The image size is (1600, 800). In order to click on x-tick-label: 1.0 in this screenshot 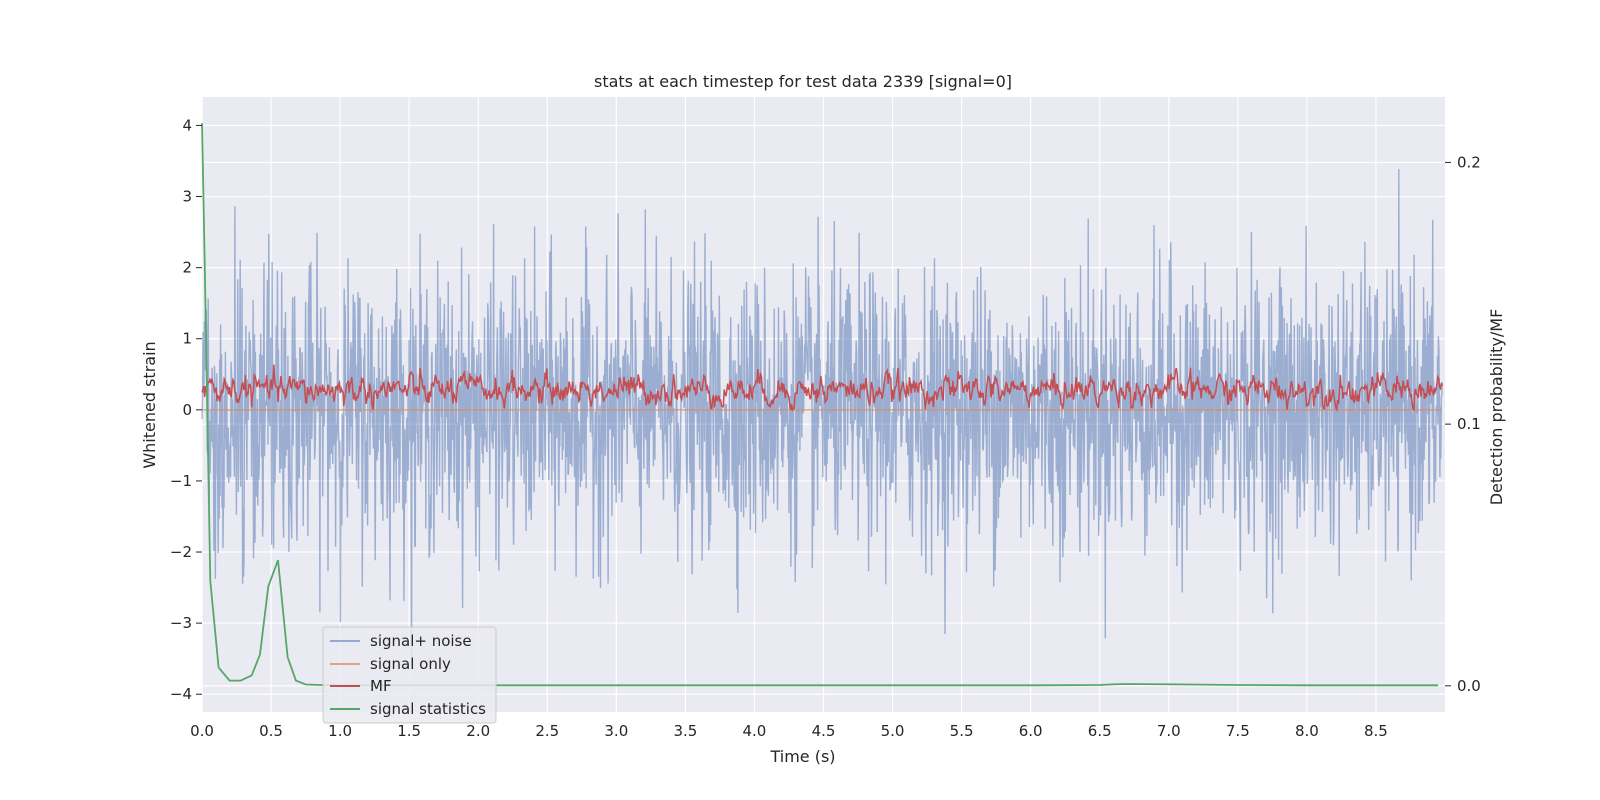, I will do `click(340, 731)`.